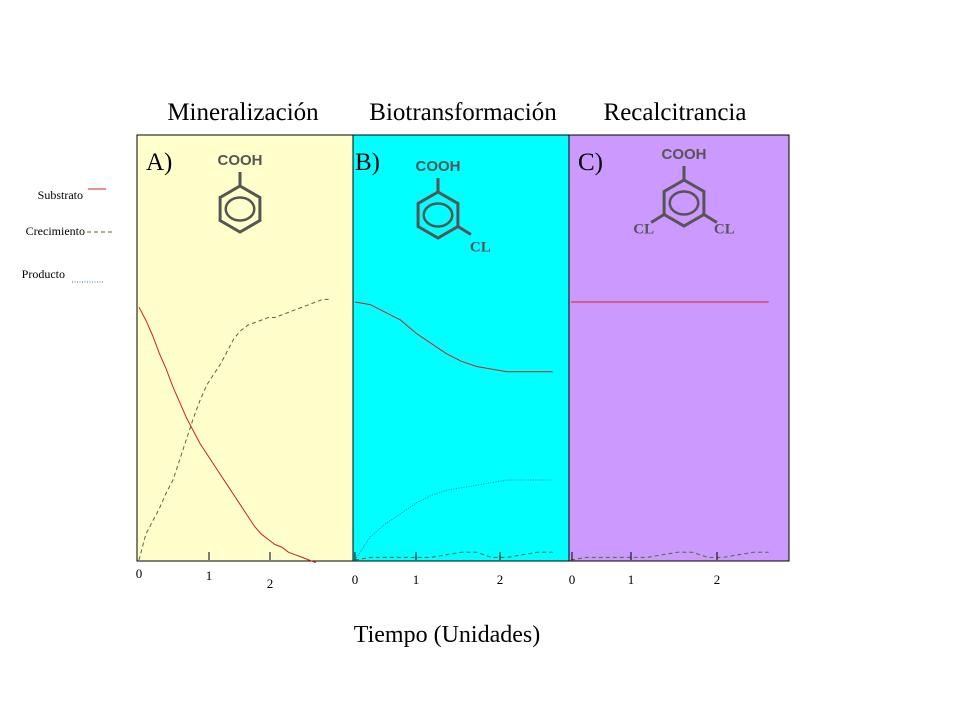 Image resolution: width=960 pixels, height=720 pixels. Describe the element at coordinates (209, 575) in the screenshot. I see `x-tick-label-1-1: 1` at that location.